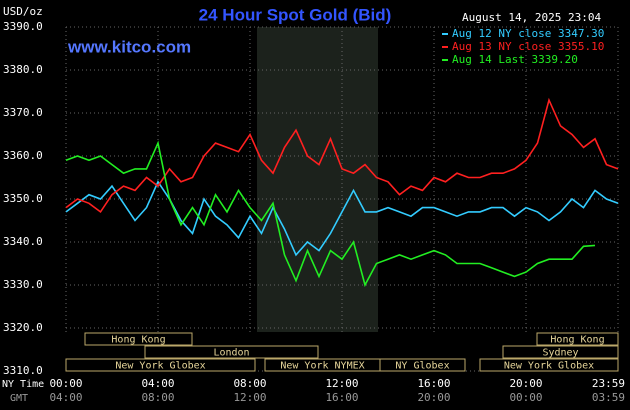 The width and height of the screenshot is (630, 410). Describe the element at coordinates (531, 17) in the screenshot. I see `timestamp: August 14, 2025 23:04` at that location.